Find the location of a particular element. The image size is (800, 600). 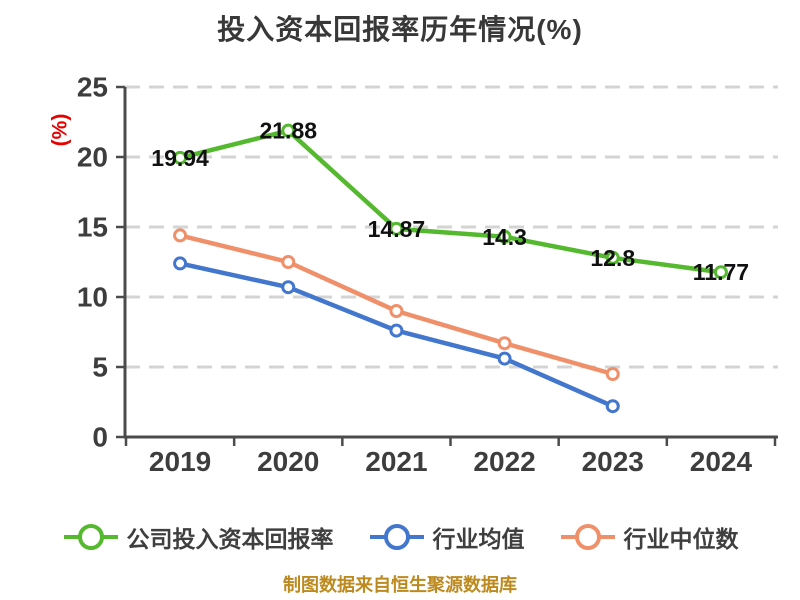

point-label-company-roic-2019: 19.94 is located at coordinates (180, 158).